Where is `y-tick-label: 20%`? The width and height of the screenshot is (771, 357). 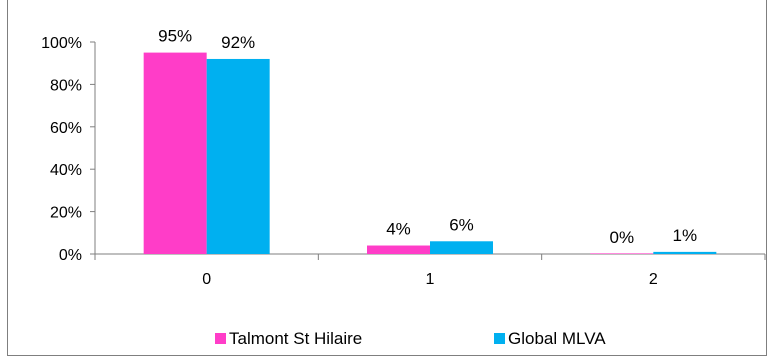 y-tick-label: 20% is located at coordinates (66, 213).